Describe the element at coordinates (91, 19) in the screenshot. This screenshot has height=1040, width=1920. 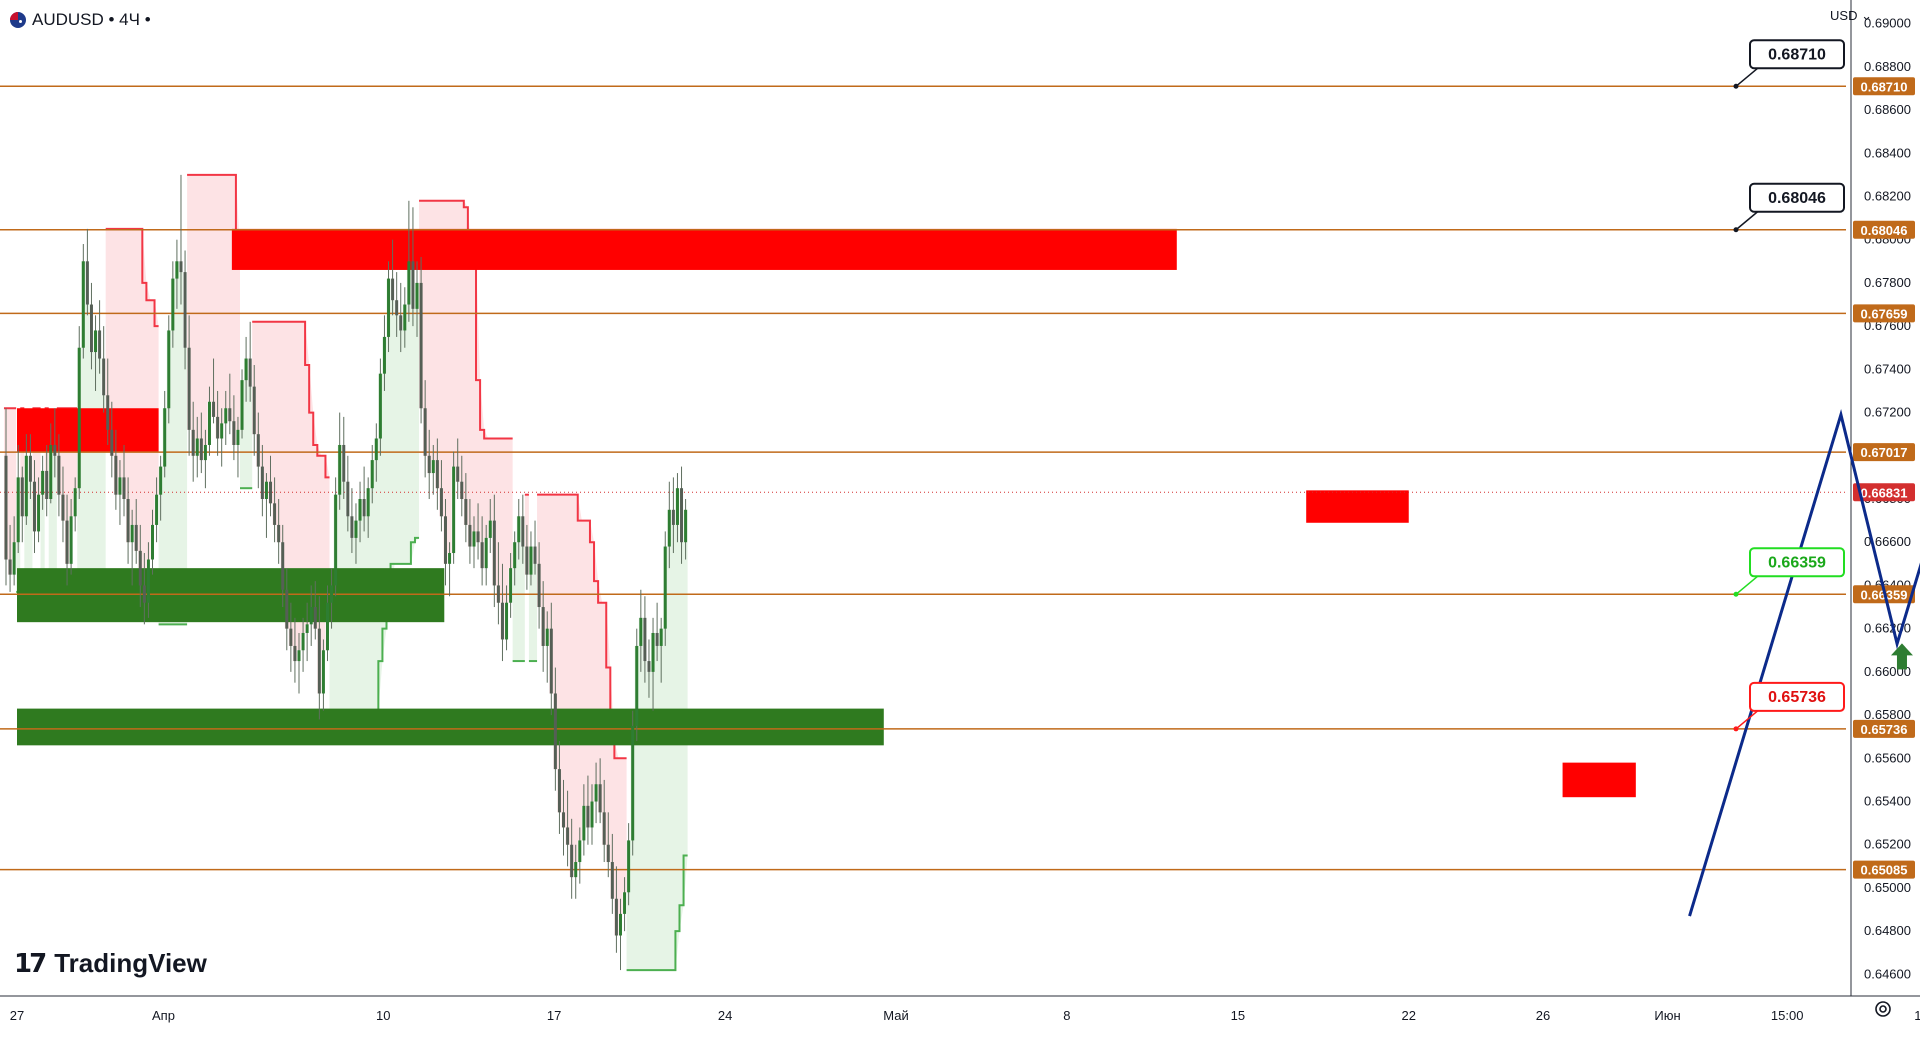
I see `symbol-label: AUDUSD • 4Ч •` at that location.